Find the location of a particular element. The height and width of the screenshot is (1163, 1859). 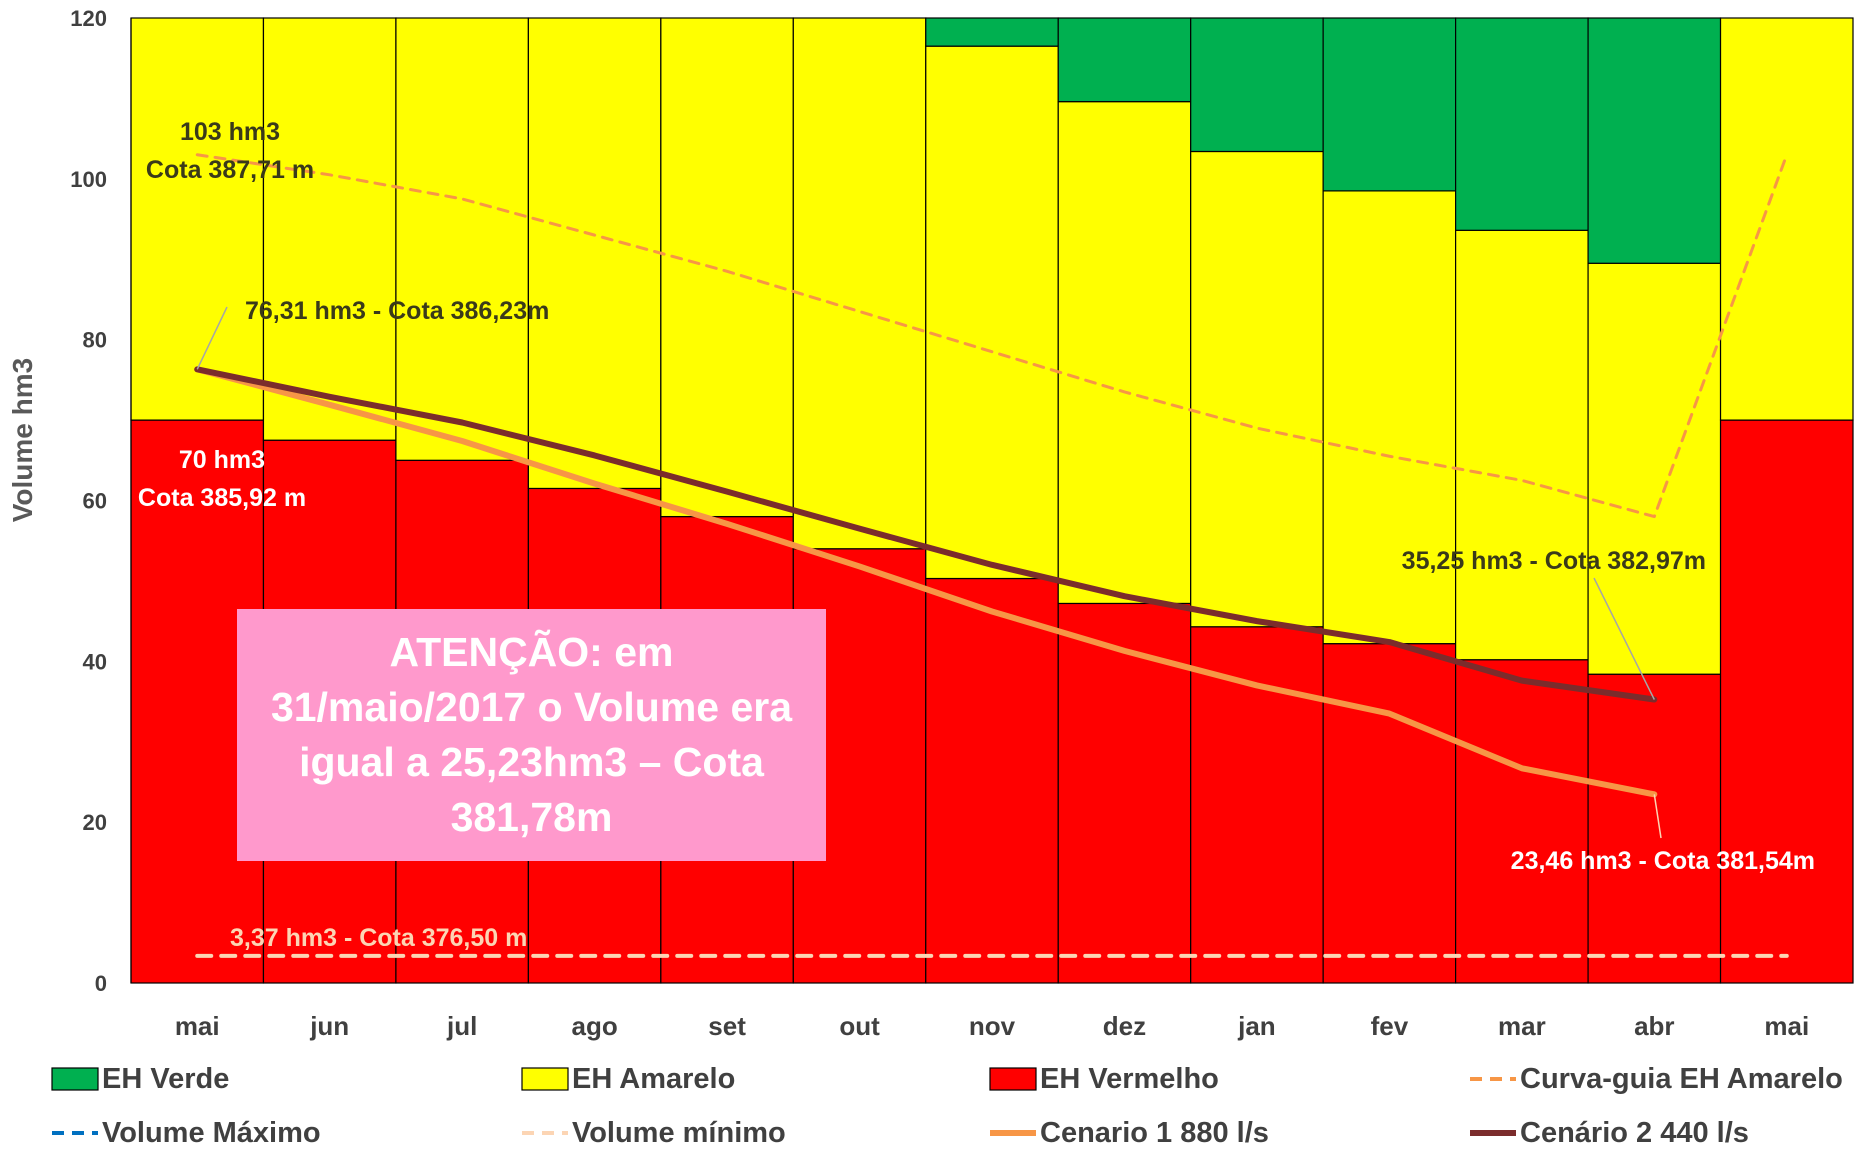

y-tick-label: 120 is located at coordinates (88, 18).